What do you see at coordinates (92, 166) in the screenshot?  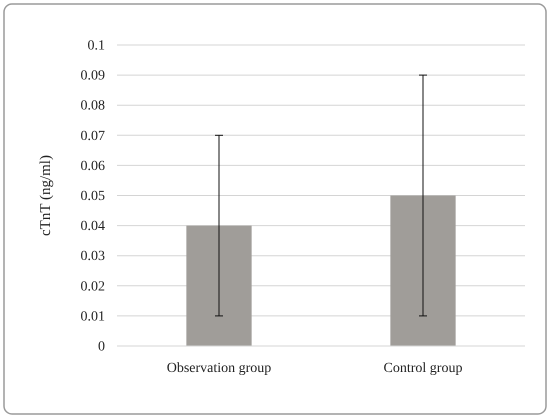 I see `y-tick-label: 0.06` at bounding box center [92, 166].